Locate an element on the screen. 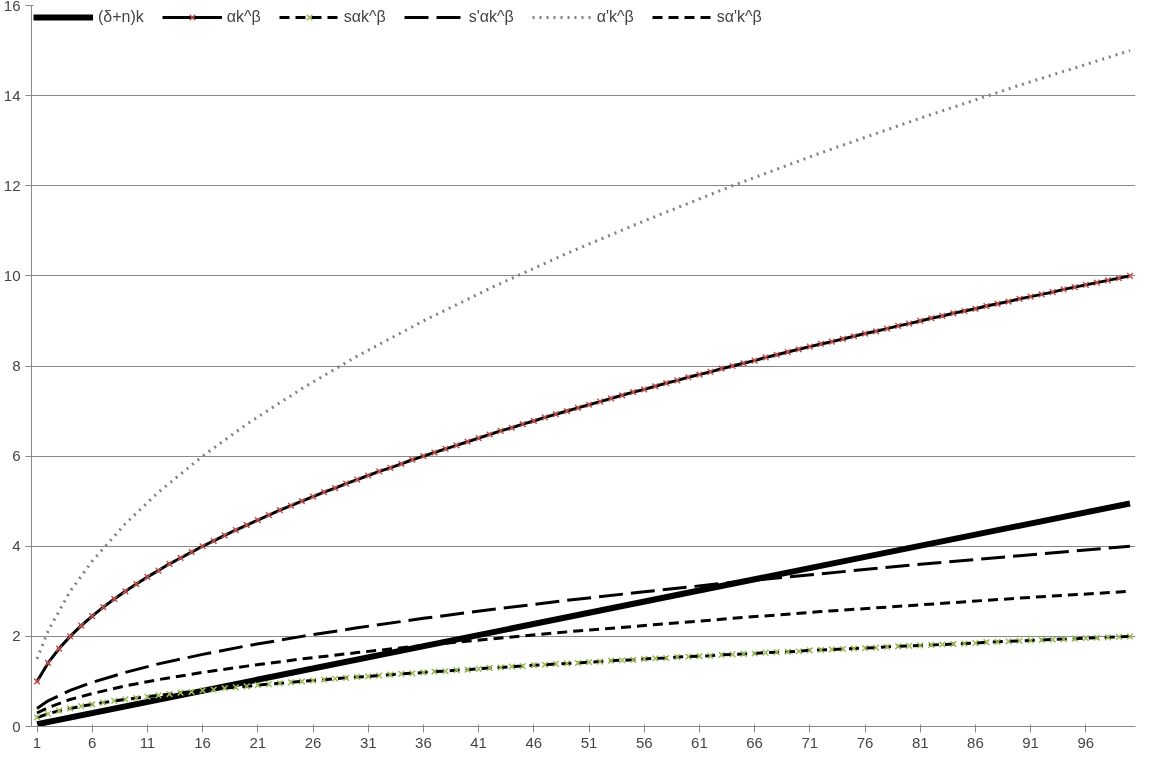 The image size is (1153, 763). x-tick-label: 41 is located at coordinates (478, 742).